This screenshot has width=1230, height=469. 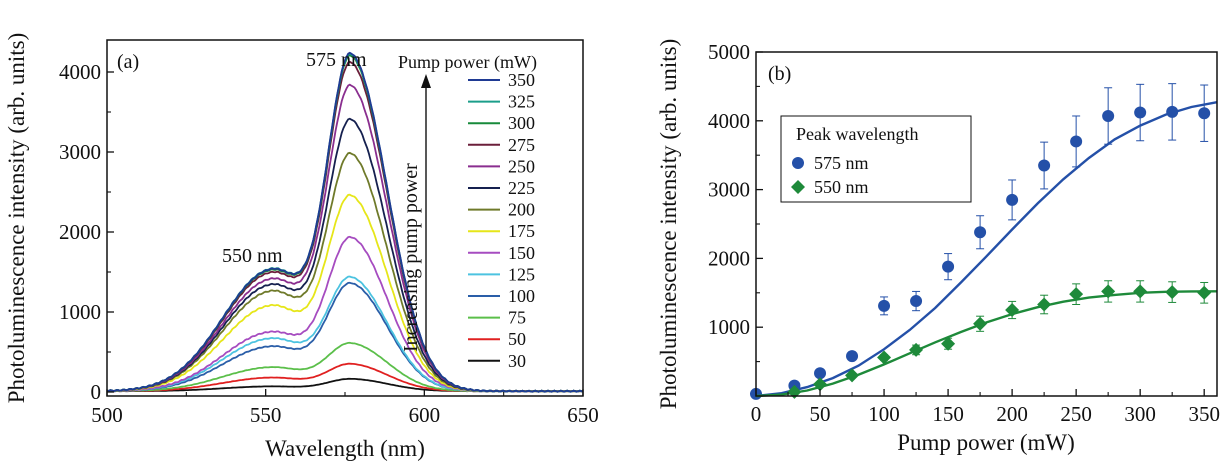 I want to click on legend-label-200mW: 200, so click(x=521, y=210).